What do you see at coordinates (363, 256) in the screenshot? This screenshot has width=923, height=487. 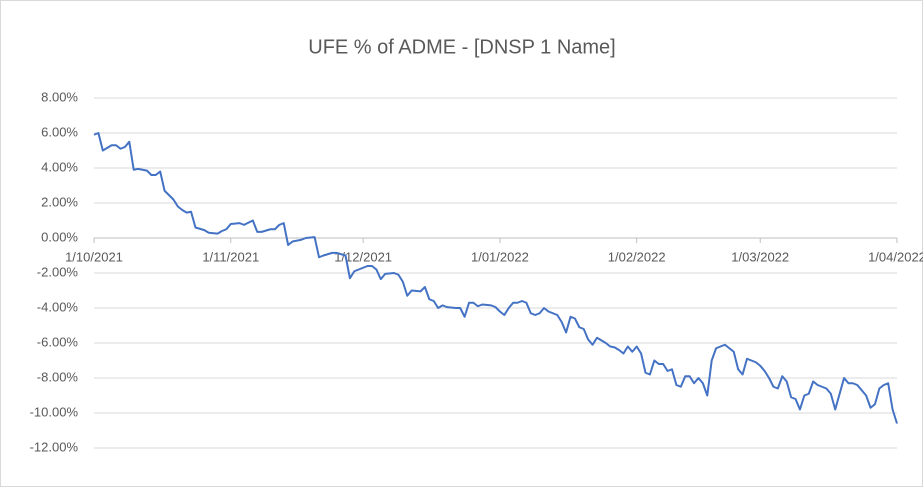 I see `x-tick-label: 1/12/2021` at bounding box center [363, 256].